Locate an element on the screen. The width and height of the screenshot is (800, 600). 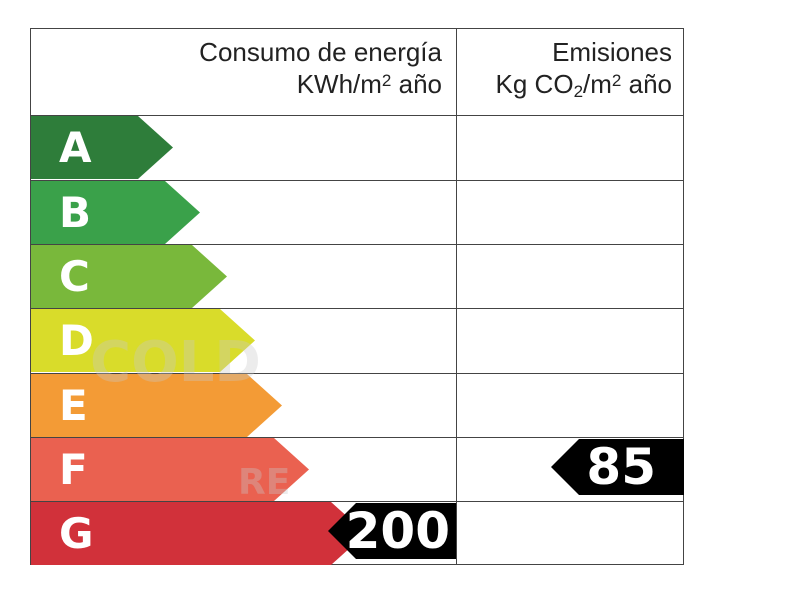
class-arrow-g: G is located at coordinates (198, 533).